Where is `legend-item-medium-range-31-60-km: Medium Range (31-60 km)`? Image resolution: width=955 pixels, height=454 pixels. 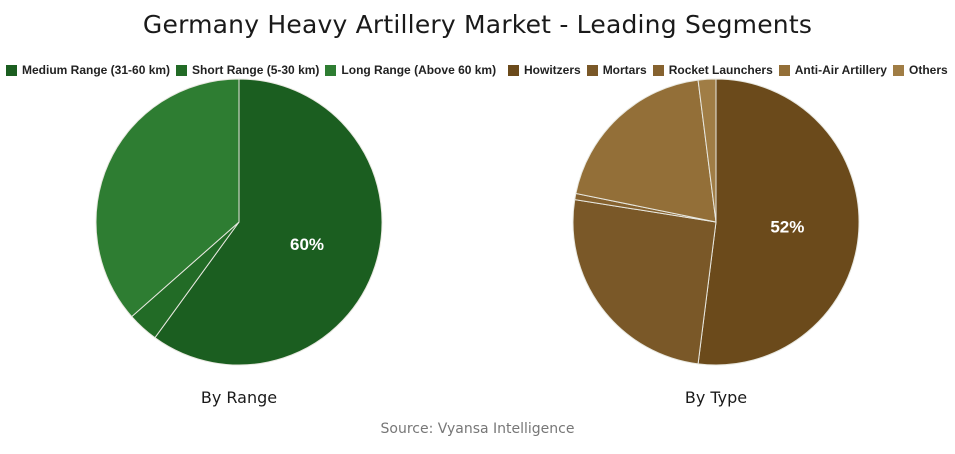 legend-item-medium-range-31-60-km: Medium Range (31-60 km) is located at coordinates (88, 70).